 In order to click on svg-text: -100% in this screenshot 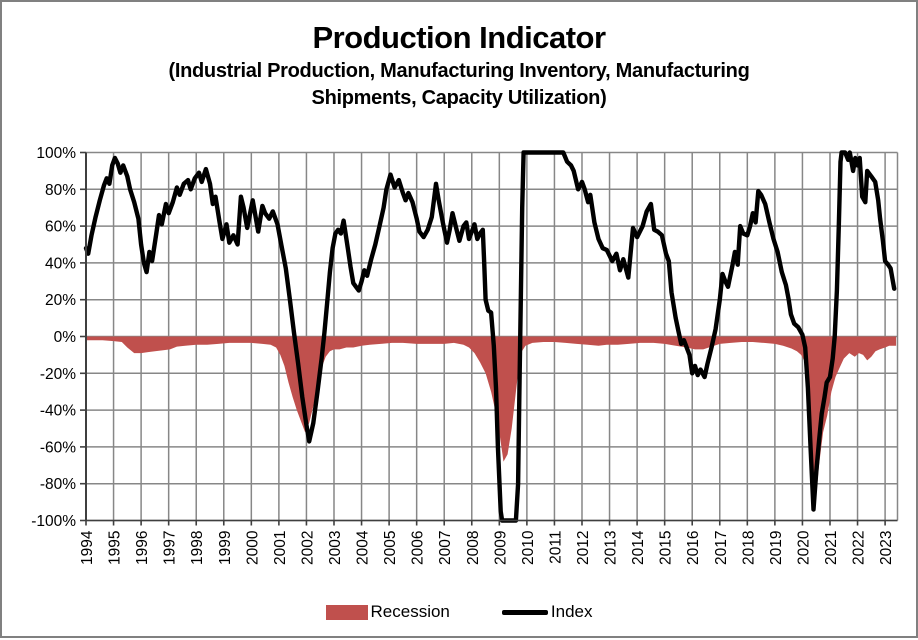, I will do `click(53, 521)`.